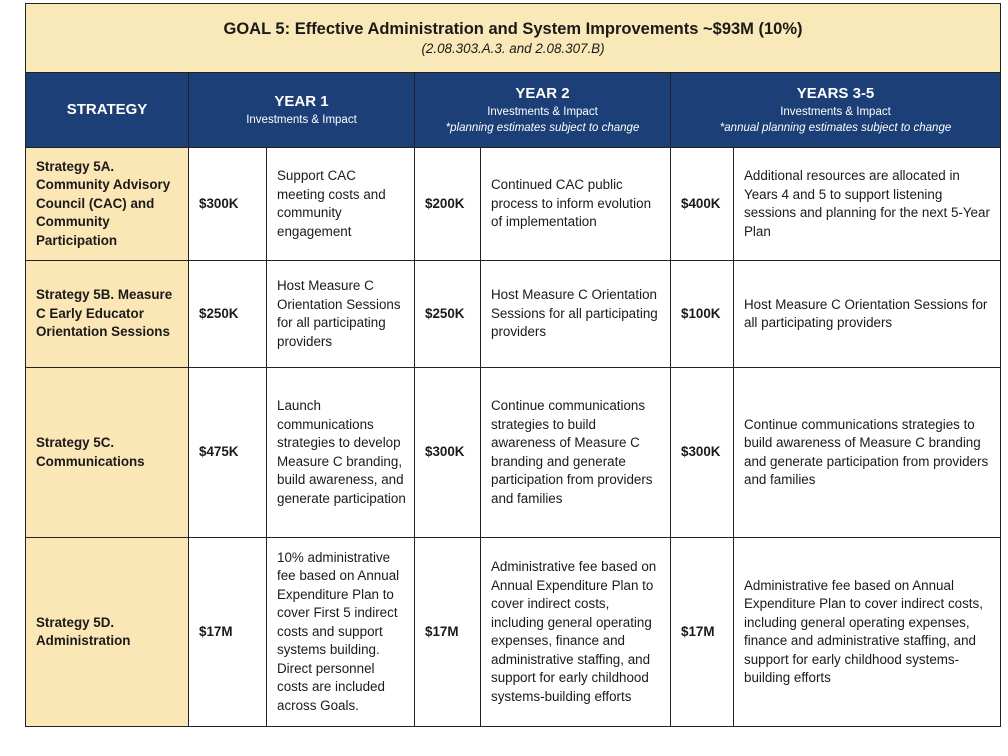 This screenshot has width=1008, height=756. Describe the element at coordinates (702, 314) in the screenshot. I see `years35-amount: $100K` at that location.